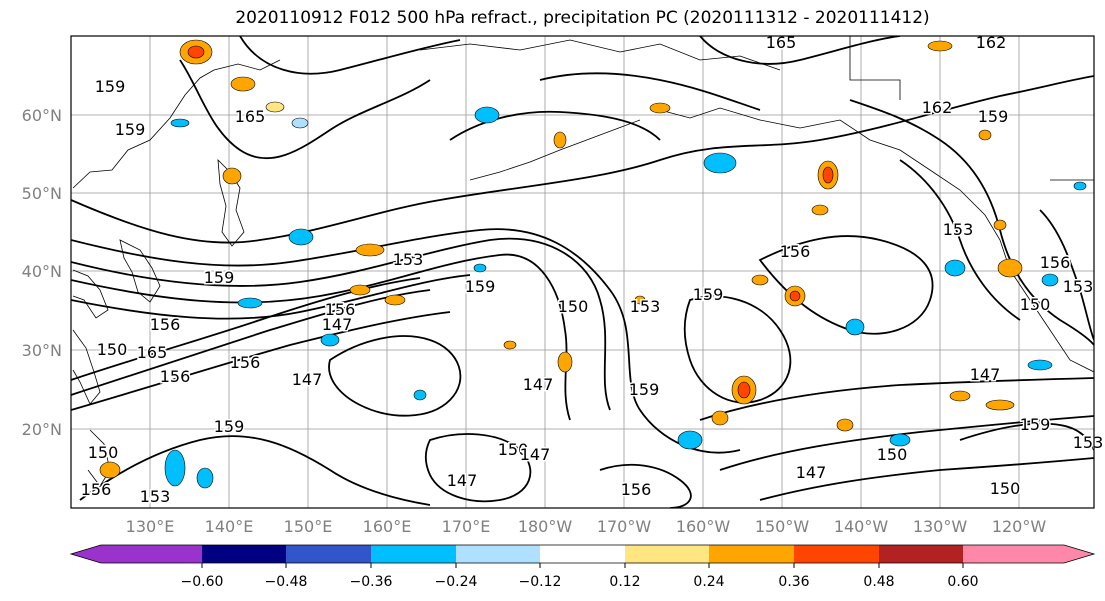 The height and width of the screenshot is (601, 1105). What do you see at coordinates (387, 526) in the screenshot?
I see `longitude-label: 160°E` at bounding box center [387, 526].